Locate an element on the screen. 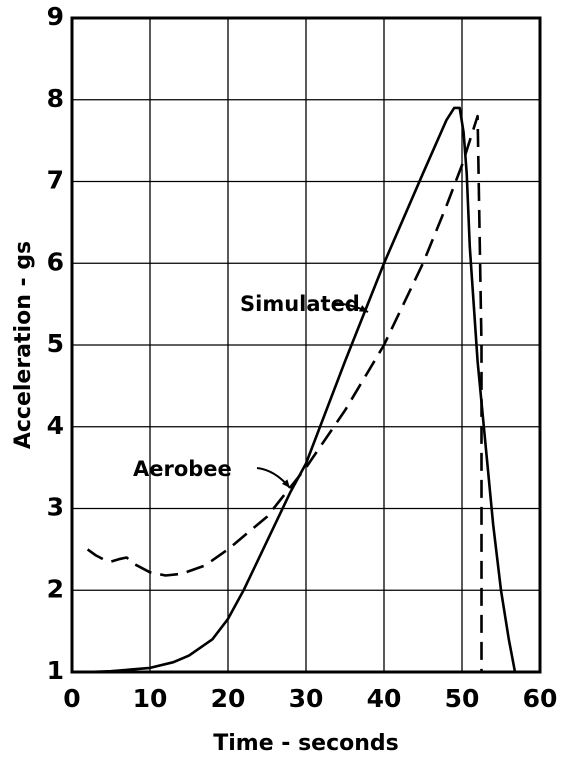 The width and height of the screenshot is (571, 761). x-axis-label: Time - seconds is located at coordinates (306, 743).